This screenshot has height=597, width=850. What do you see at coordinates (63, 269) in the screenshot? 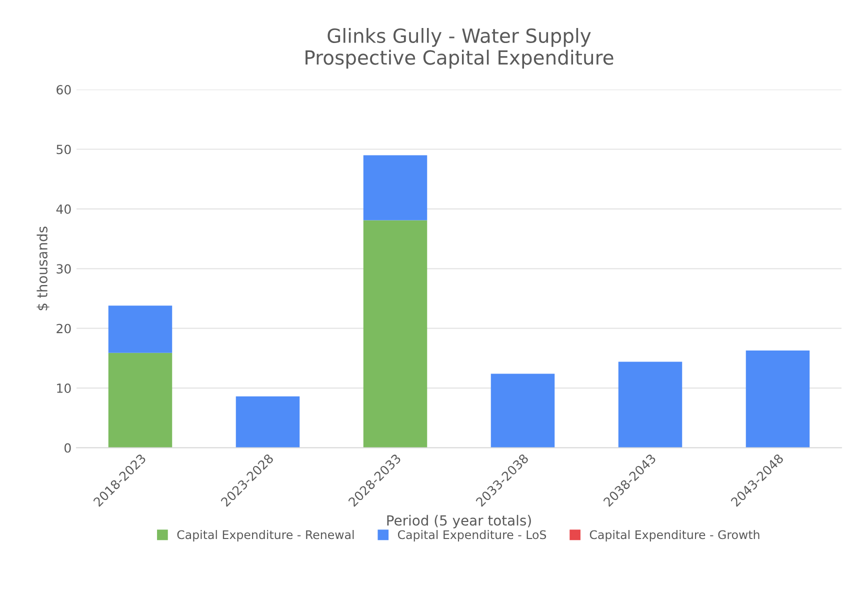
I see `y-tick-label: 30` at bounding box center [63, 269].